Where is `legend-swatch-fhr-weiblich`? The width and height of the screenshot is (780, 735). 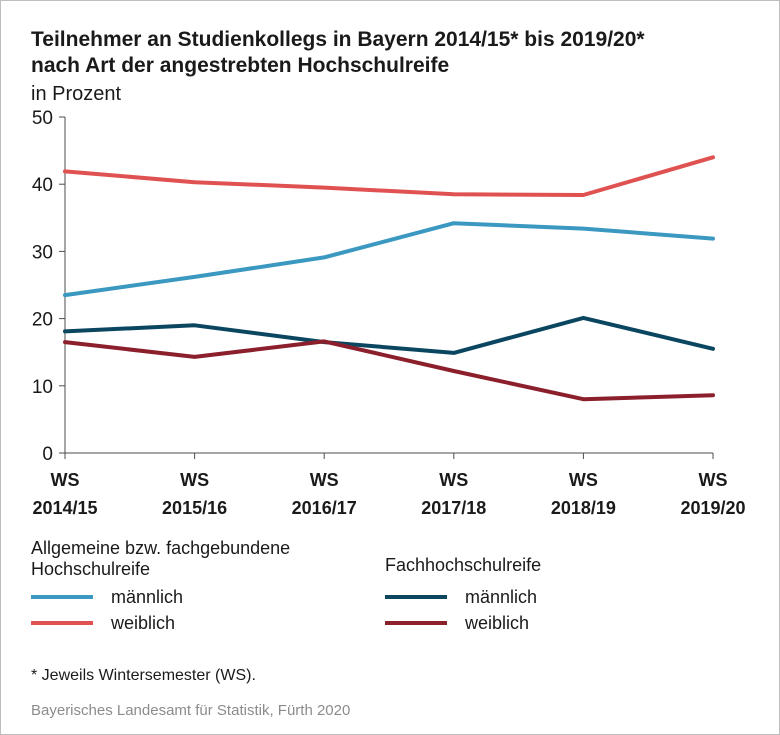 legend-swatch-fhr-weiblich is located at coordinates (416, 623).